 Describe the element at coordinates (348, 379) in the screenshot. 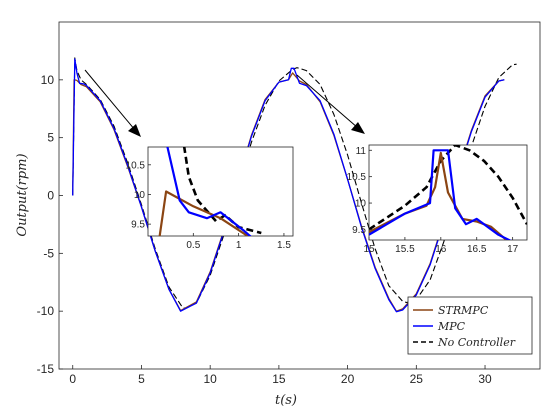

I see `x-tick-label: 20` at that location.